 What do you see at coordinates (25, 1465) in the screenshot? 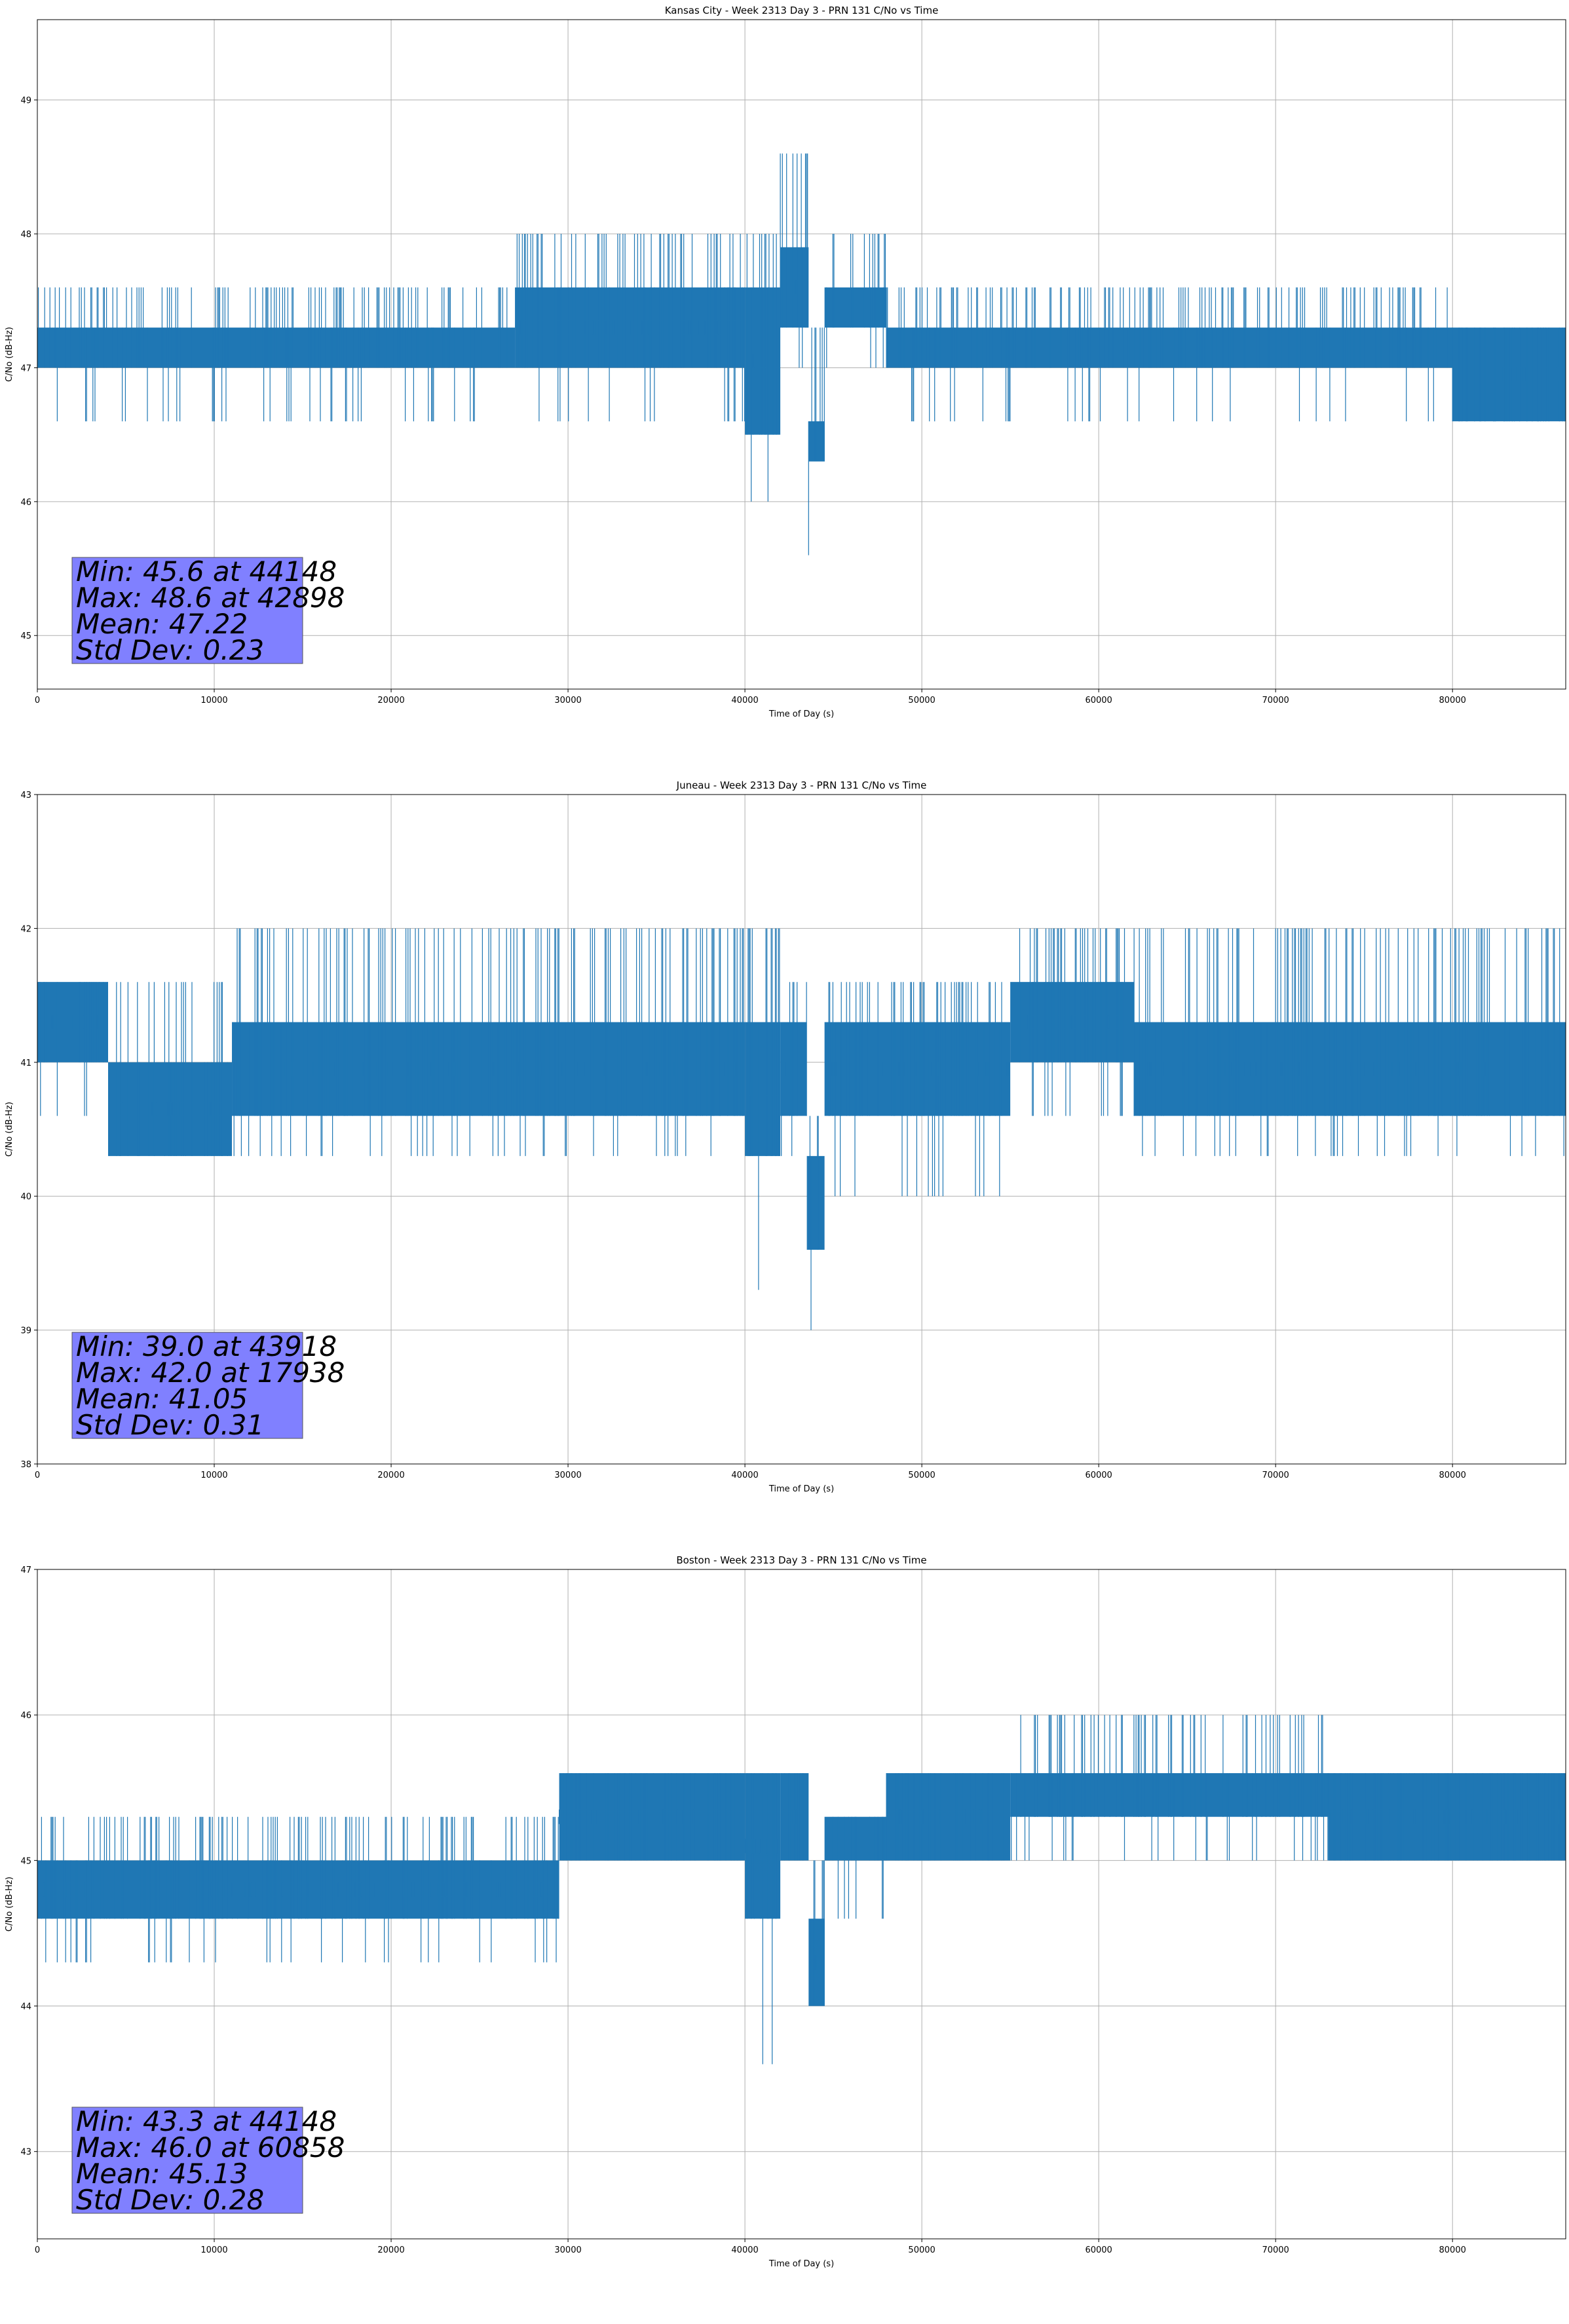
I see `y-tick-label-38: 38` at bounding box center [25, 1465].